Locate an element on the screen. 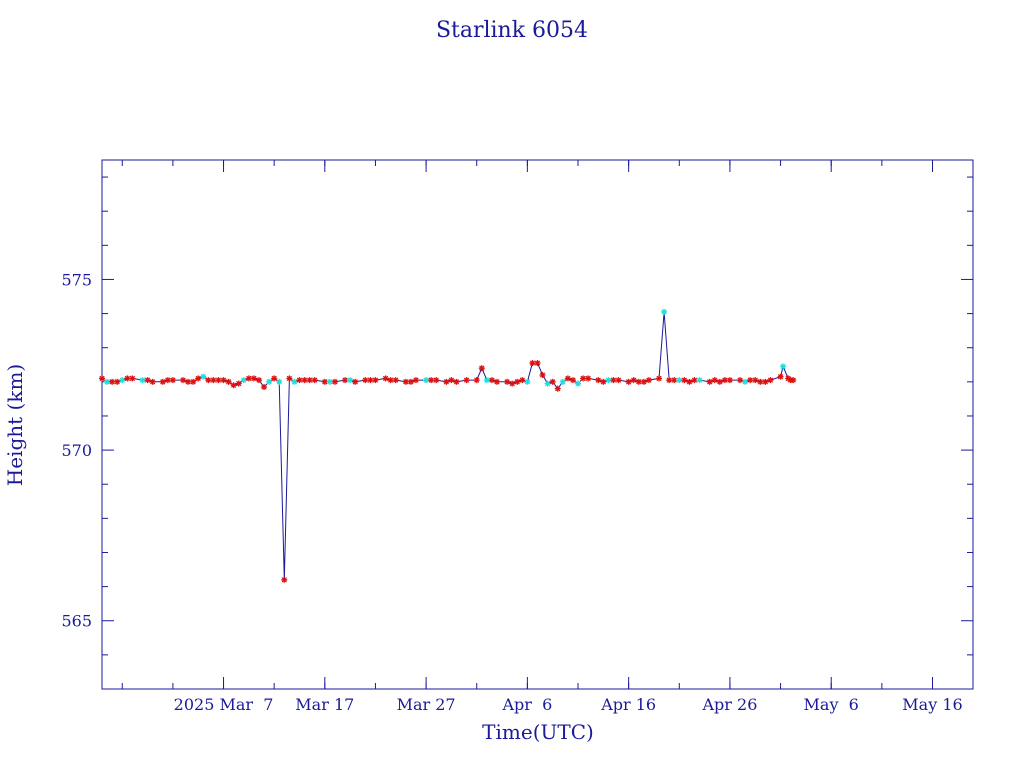 The image size is (1024, 768). x-tick-label: May 6 is located at coordinates (831, 704).